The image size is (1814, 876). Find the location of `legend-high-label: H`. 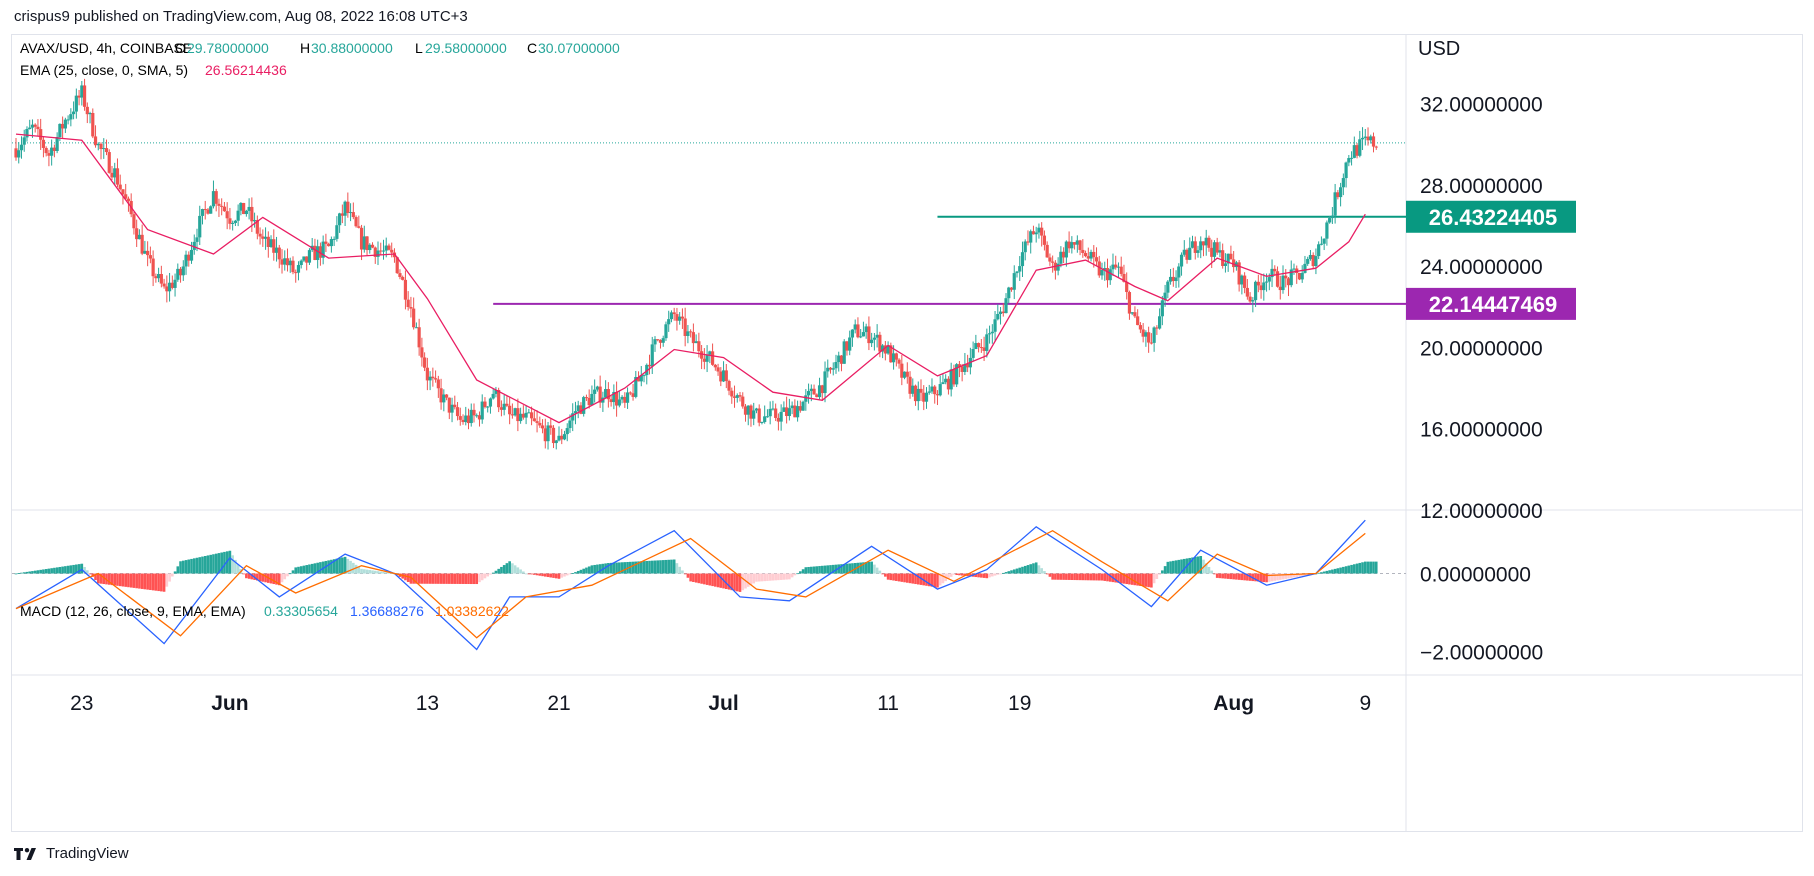

legend-high-label: H is located at coordinates (305, 48).